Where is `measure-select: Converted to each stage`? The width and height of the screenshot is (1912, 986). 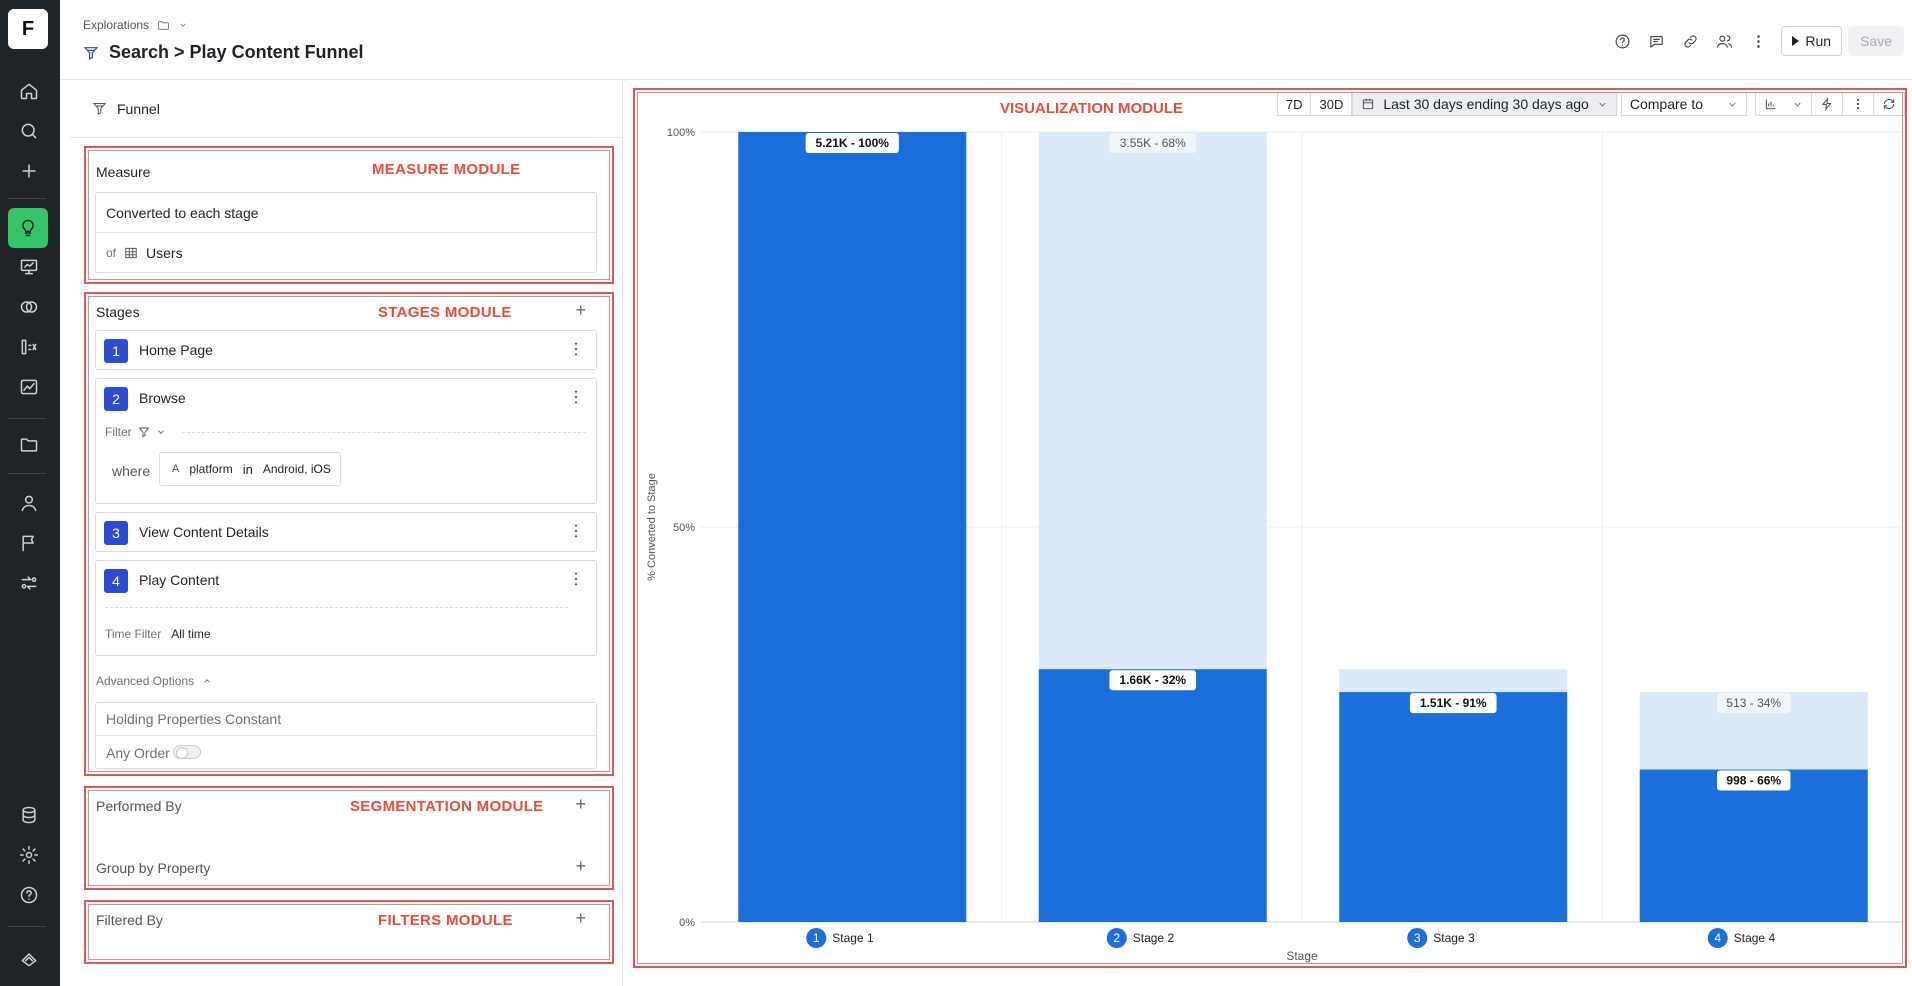 measure-select: Converted to each stage is located at coordinates (346, 213).